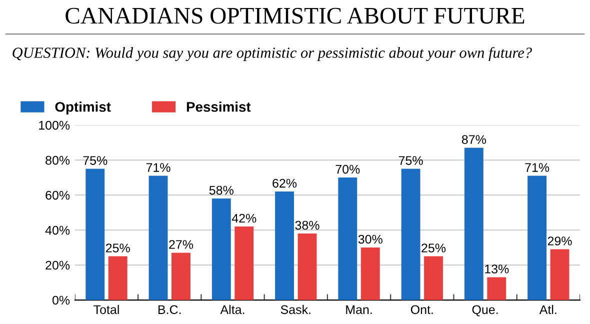 Image resolution: width=590 pixels, height=324 pixels. What do you see at coordinates (106, 309) in the screenshot?
I see `x-tick-label: Total` at bounding box center [106, 309].